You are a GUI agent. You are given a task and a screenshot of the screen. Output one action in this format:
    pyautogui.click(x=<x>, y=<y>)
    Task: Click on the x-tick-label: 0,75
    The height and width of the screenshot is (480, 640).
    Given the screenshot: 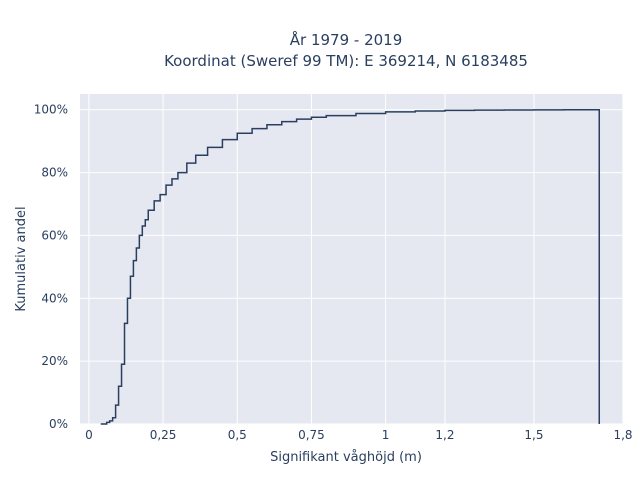 What is the action you would take?
    pyautogui.click(x=311, y=435)
    